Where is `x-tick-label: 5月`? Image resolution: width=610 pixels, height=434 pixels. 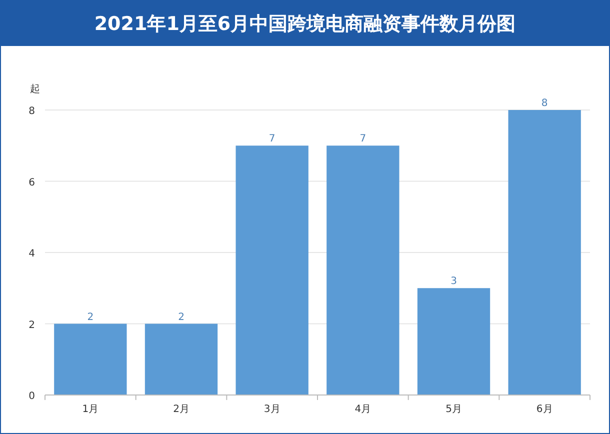
x-tick-label: 5月 is located at coordinates (454, 409).